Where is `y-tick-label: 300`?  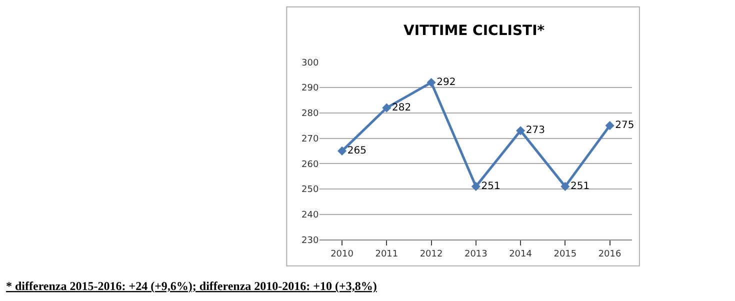 y-tick-label: 300 is located at coordinates (310, 63).